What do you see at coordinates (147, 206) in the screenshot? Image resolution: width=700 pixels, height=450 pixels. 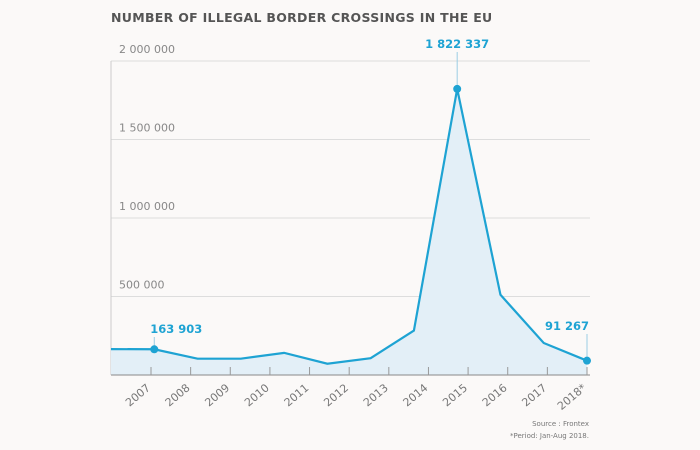 I see `y-tick-label: 1 000 000` at bounding box center [147, 206].